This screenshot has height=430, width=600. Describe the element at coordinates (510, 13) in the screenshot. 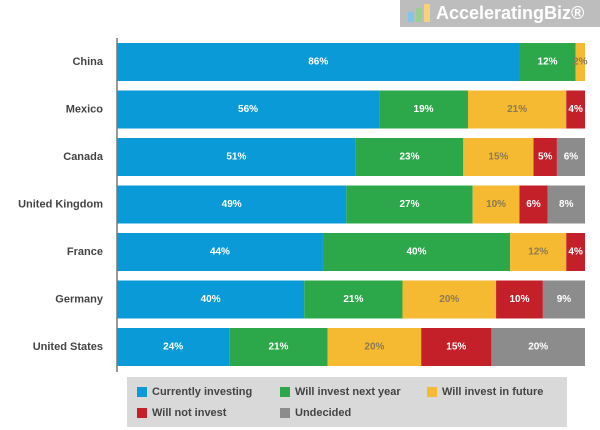

I see `watermark: AcceleratingBiz®` at that location.